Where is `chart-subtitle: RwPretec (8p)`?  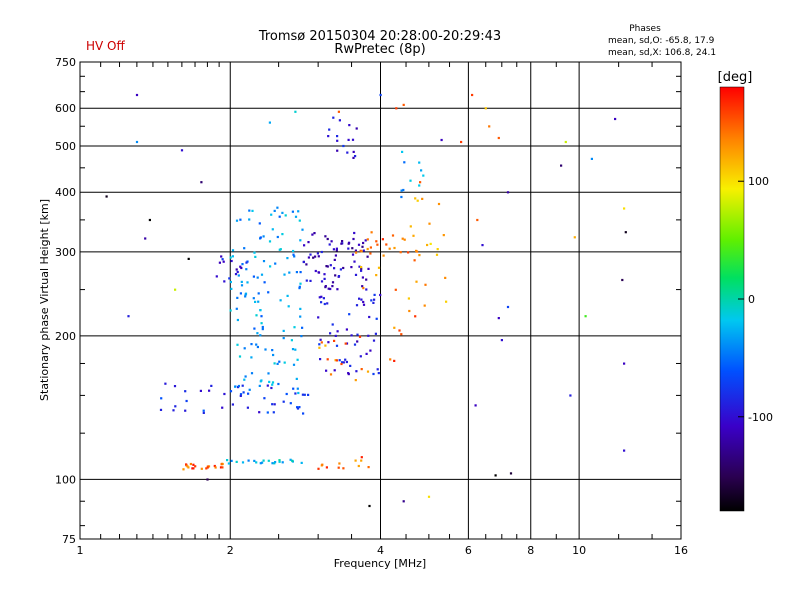
chart-subtitle: RwPretec (8p) is located at coordinates (379, 49).